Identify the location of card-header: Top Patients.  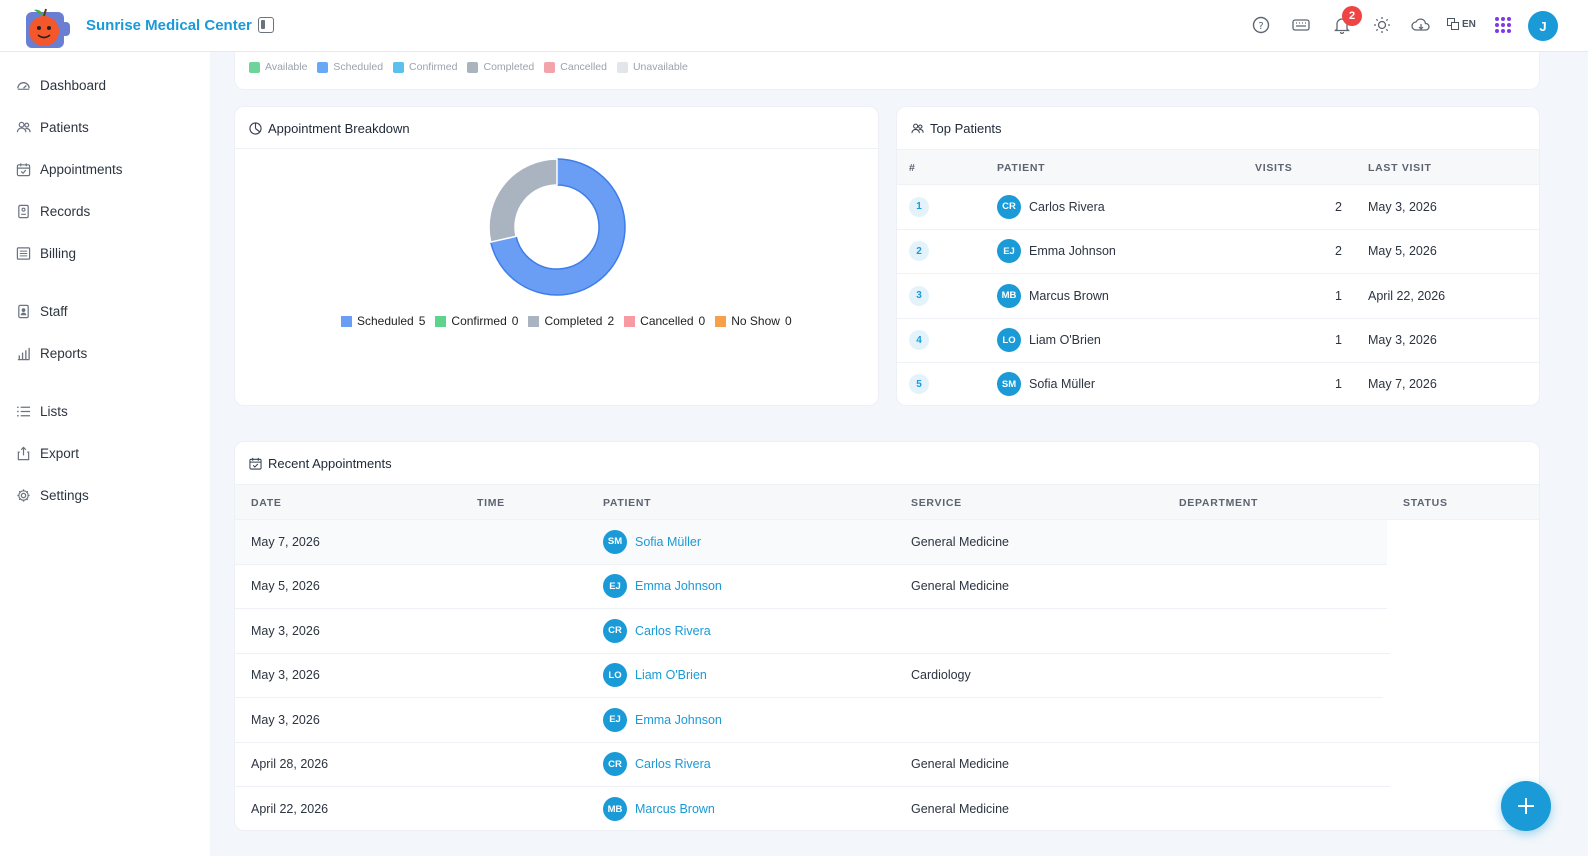
(956, 128).